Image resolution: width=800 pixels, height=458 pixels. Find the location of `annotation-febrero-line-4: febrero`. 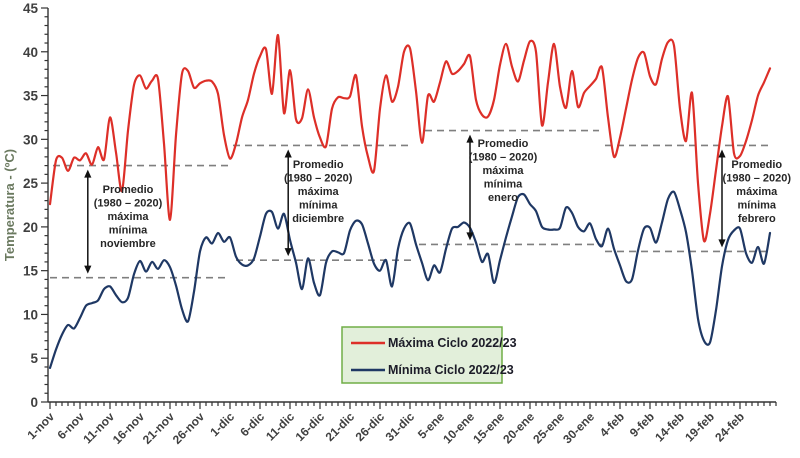

annotation-febrero-line-4: febrero is located at coordinates (757, 219).